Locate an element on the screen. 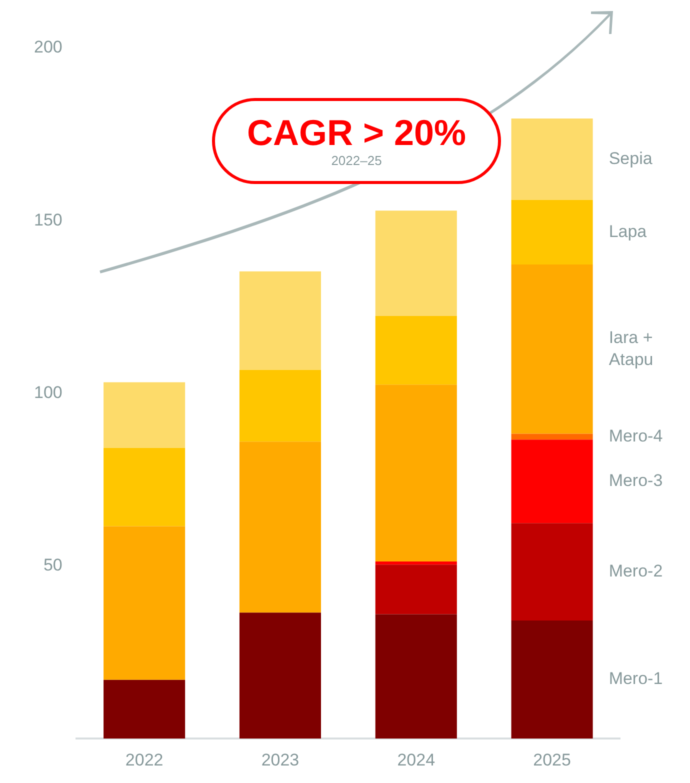 The image size is (690, 783). series-label: Mero-3 is located at coordinates (635, 480).